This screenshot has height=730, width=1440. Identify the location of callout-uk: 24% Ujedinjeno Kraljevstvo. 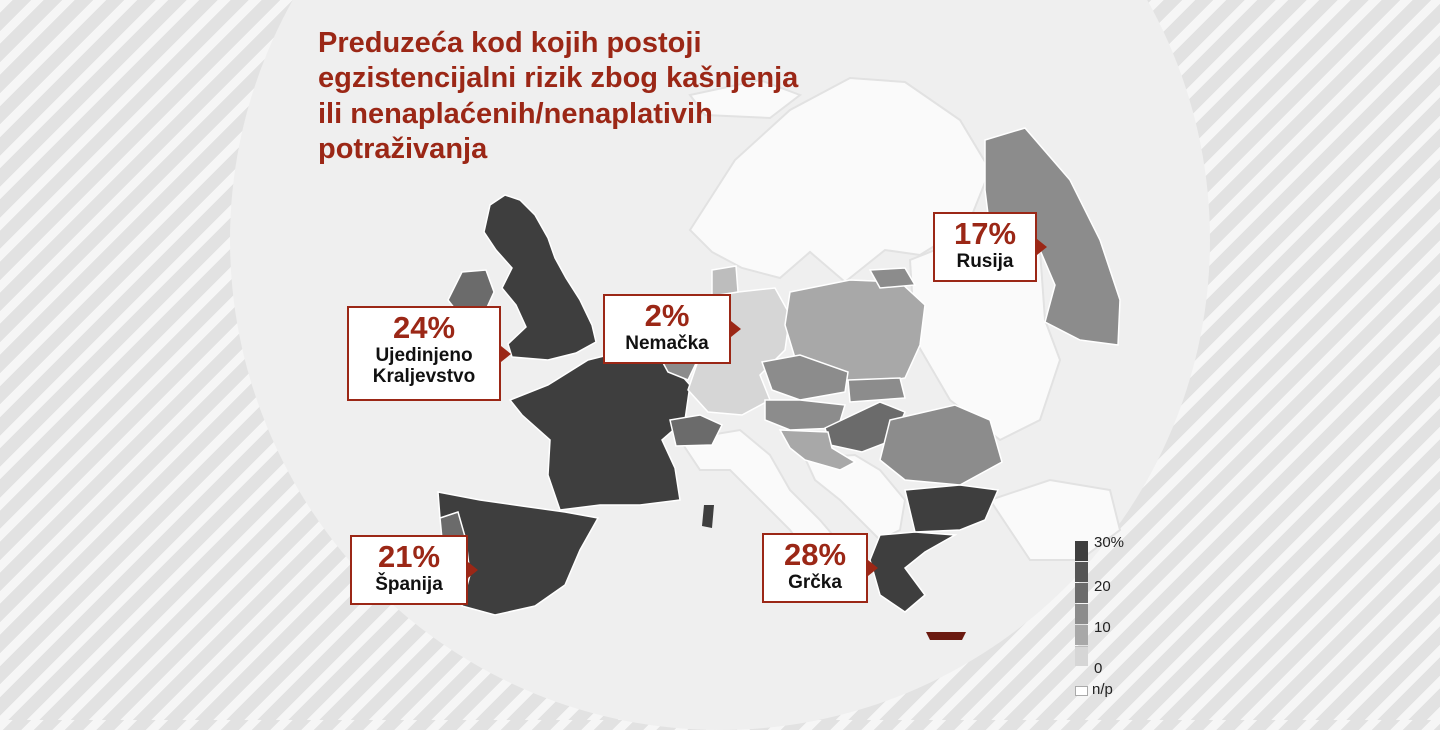
(429, 353).